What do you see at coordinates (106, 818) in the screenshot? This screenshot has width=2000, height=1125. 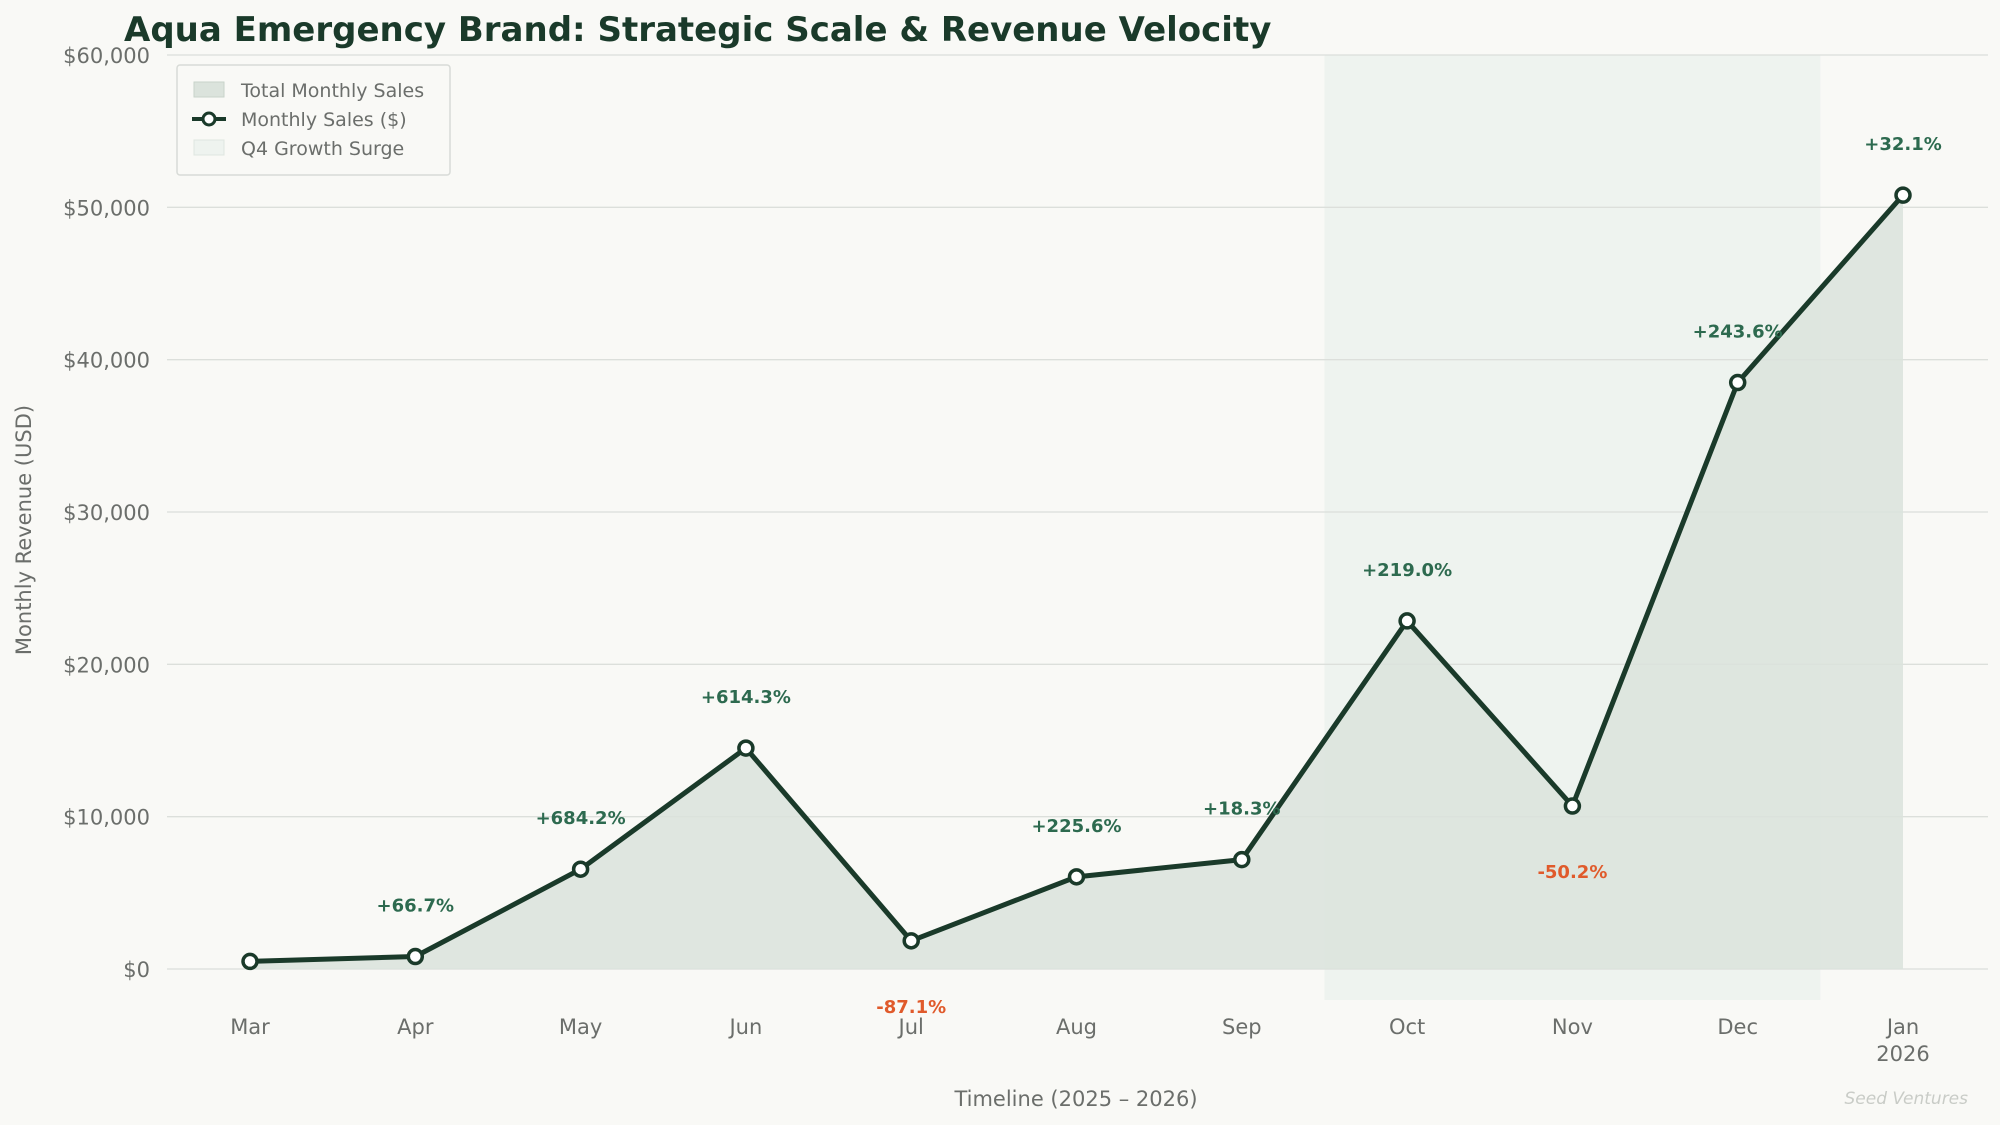 I see `y-tick-label: $10,000` at bounding box center [106, 818].